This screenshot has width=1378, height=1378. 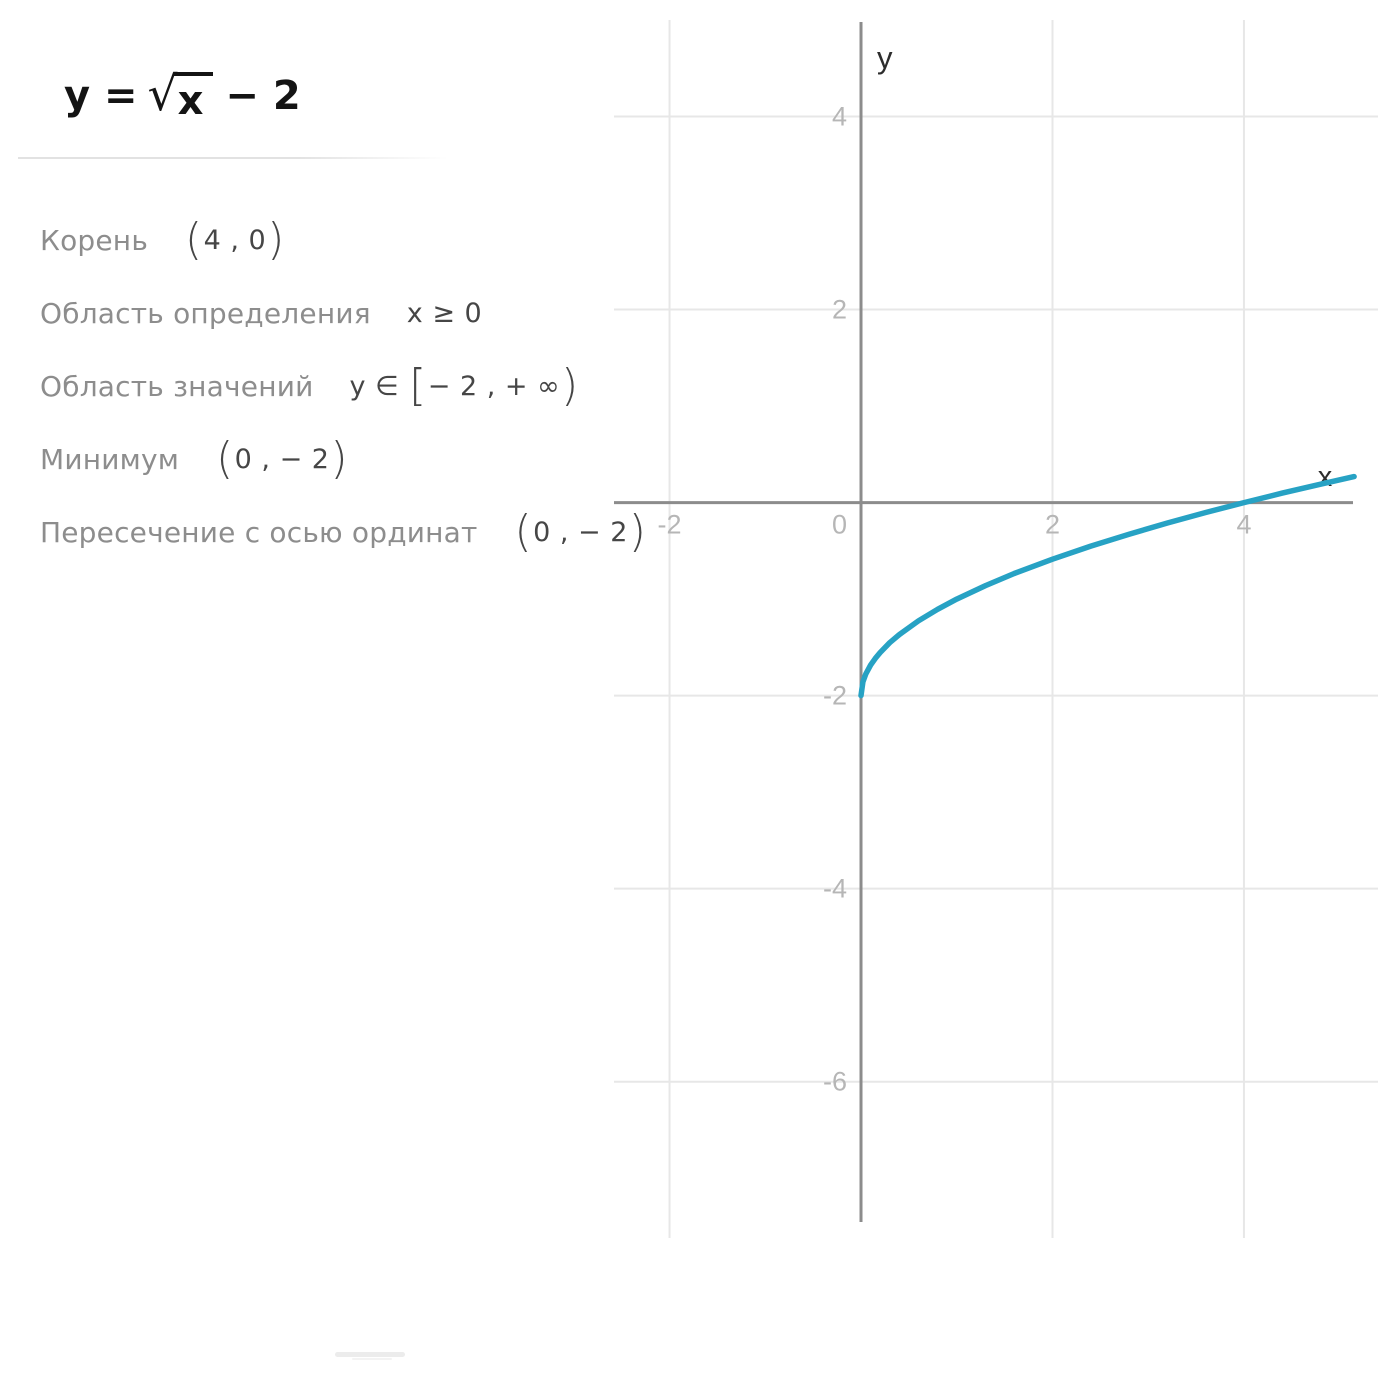 What do you see at coordinates (101, 96) in the screenshot?
I see `equation-lhs: y =` at bounding box center [101, 96].